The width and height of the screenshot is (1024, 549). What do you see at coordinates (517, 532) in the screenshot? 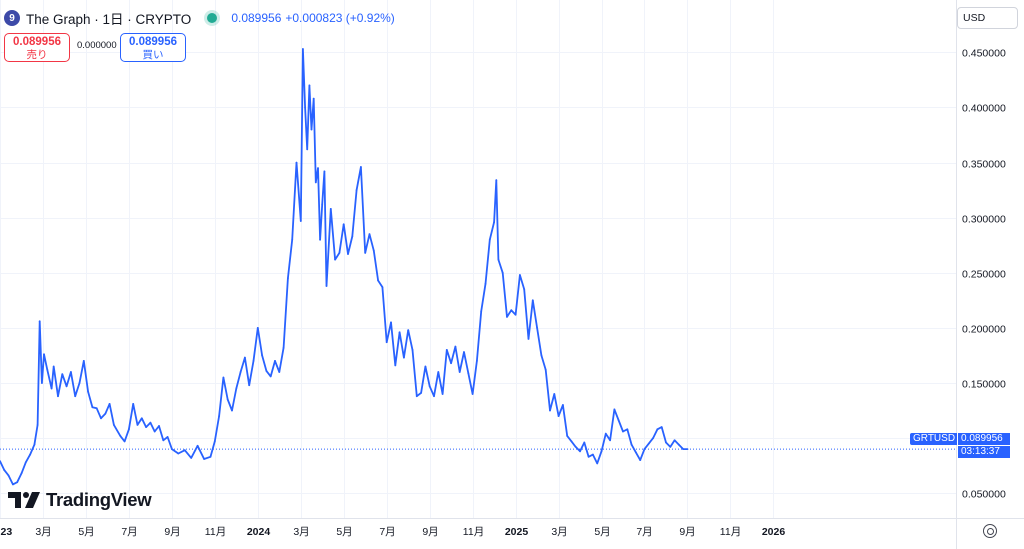
I see `x-tick-label: 2025` at bounding box center [517, 532].